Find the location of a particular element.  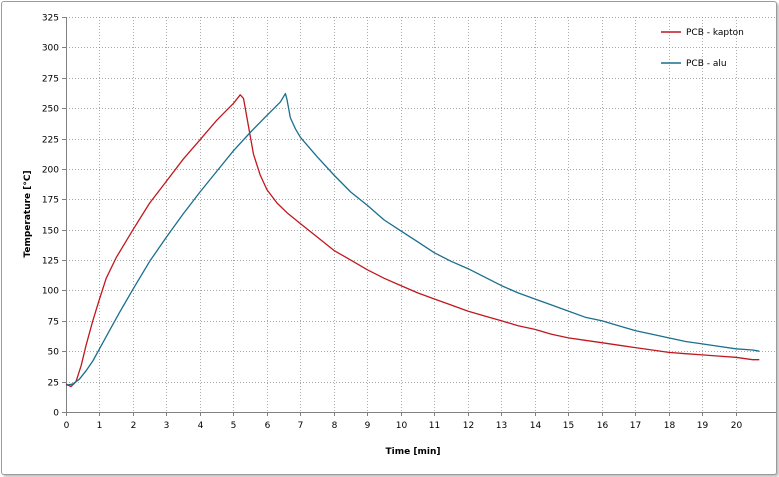

x-tick-label: 13 is located at coordinates (501, 426).